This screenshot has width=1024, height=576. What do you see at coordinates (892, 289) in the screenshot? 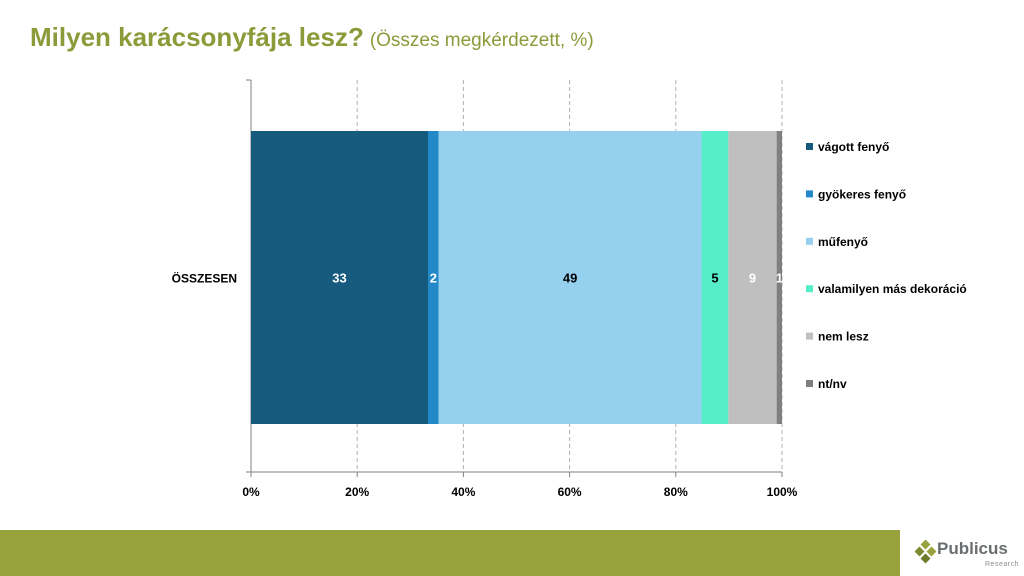
I see `legend-label: valamilyen más dekoráció` at bounding box center [892, 289].